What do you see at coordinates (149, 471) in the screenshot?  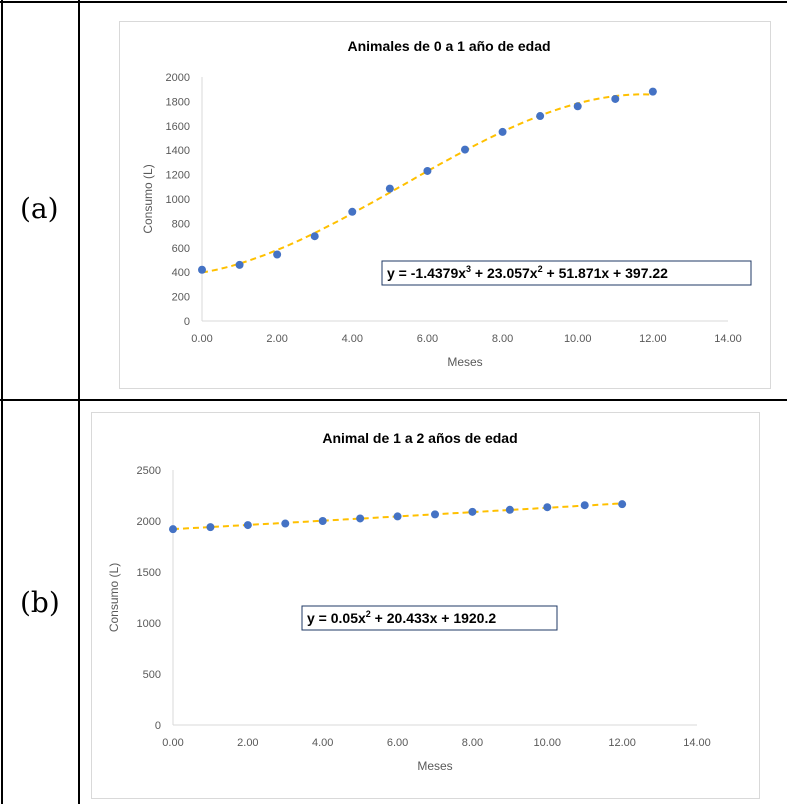 I see `y-tick-label: 2500` at bounding box center [149, 471].